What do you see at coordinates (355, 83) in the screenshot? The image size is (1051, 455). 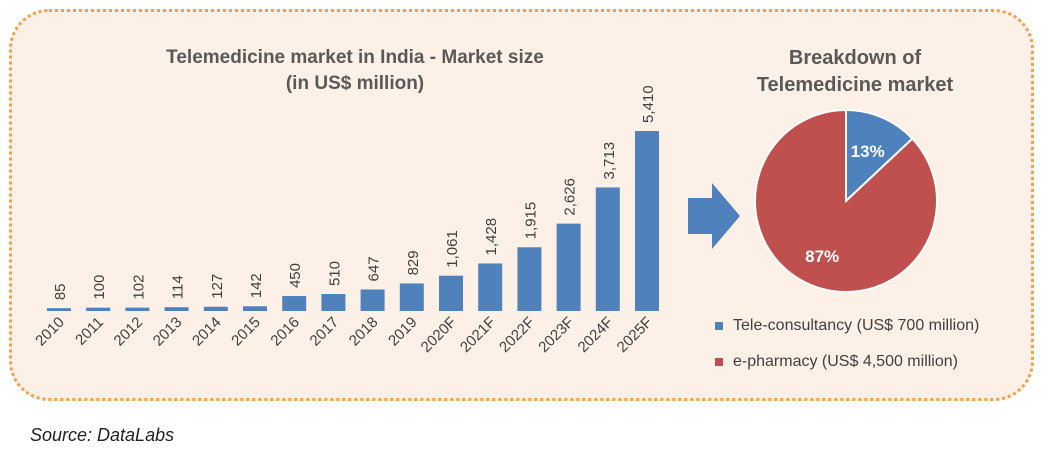 I see `bar-chart-title-line2: (in US$ million)` at bounding box center [355, 83].